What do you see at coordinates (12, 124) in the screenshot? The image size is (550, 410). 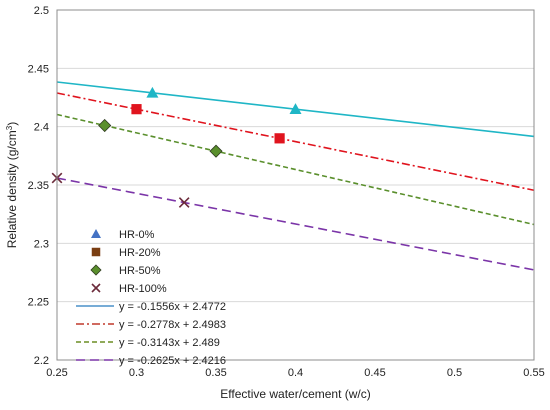 I see `y-axis-label-close: )` at bounding box center [12, 124].